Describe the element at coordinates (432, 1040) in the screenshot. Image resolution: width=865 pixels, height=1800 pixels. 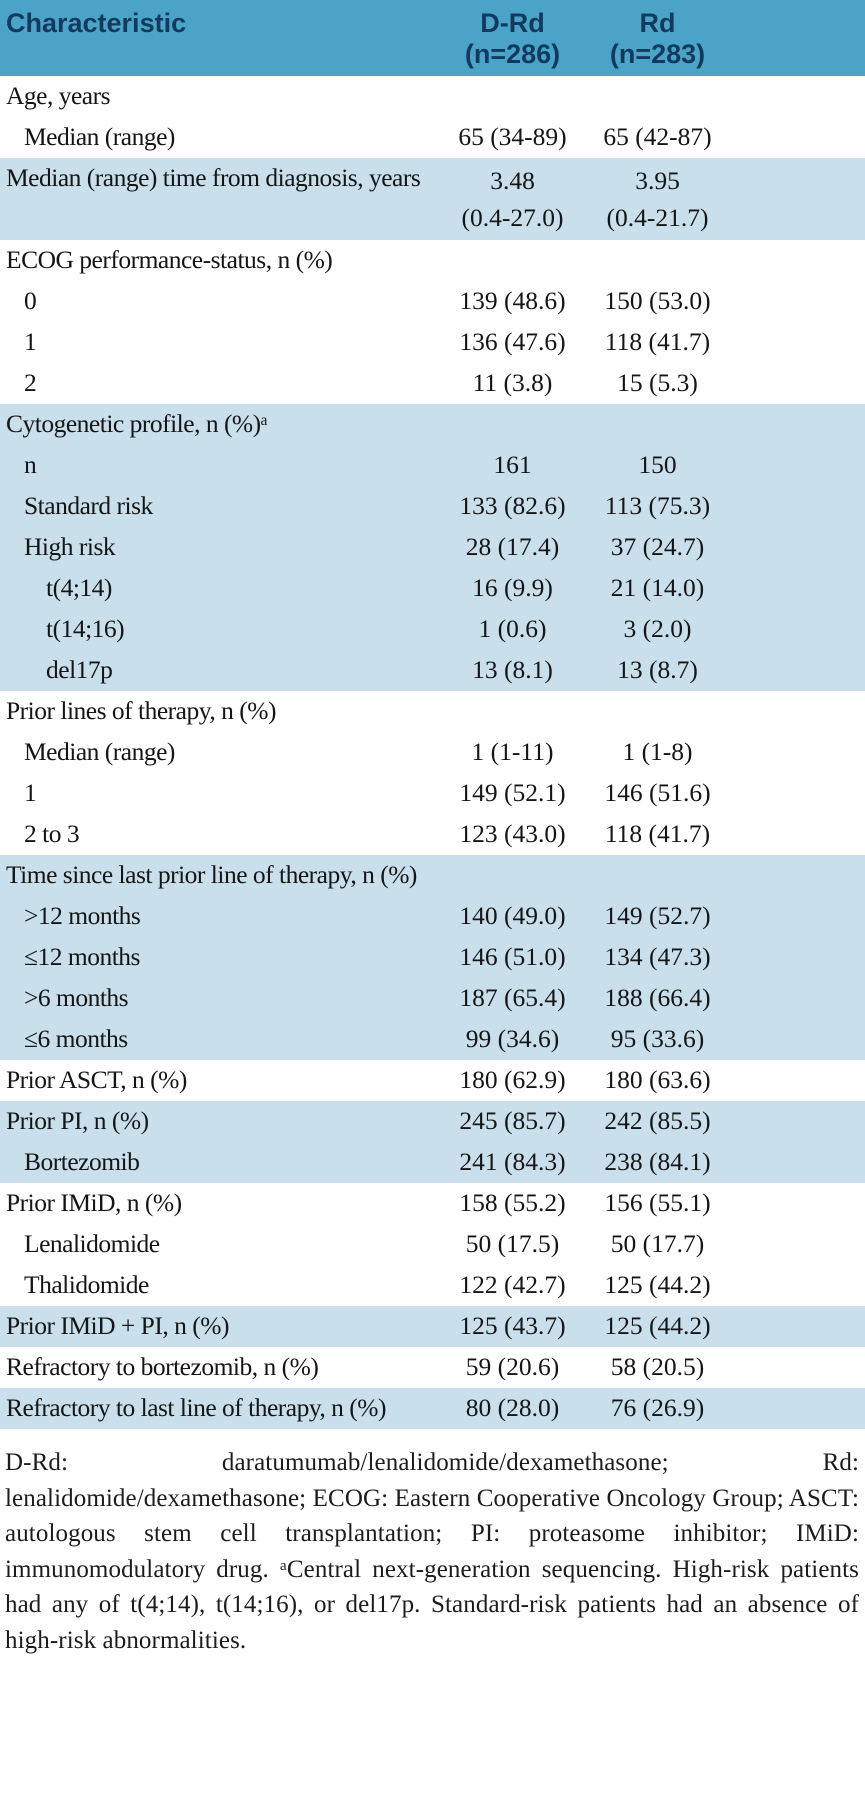
I see `table-row: ≤6 months 99 (34.6) 95 (33.6)` at that location.